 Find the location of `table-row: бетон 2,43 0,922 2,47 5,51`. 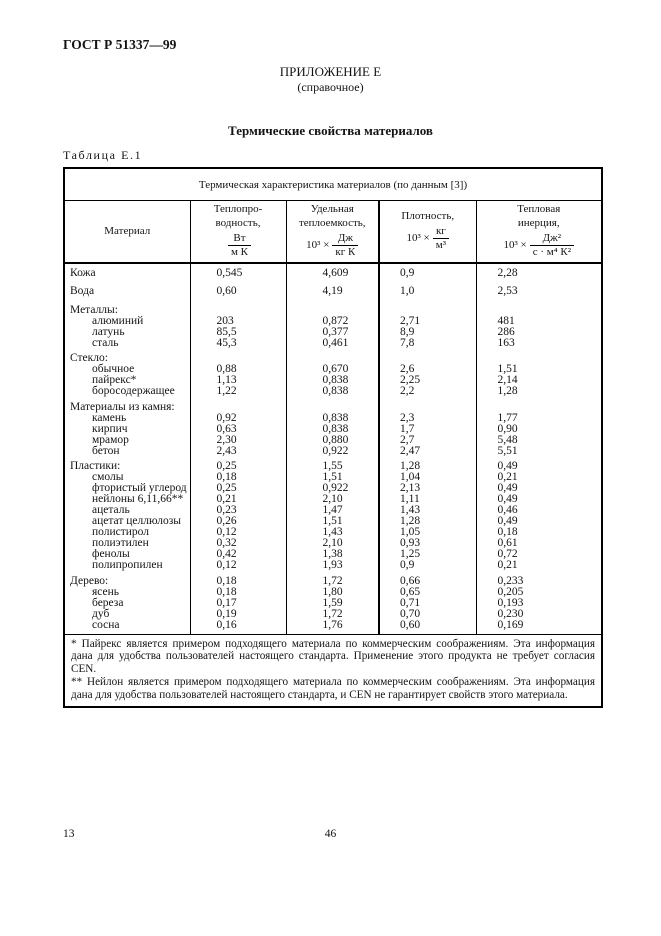

table-row: бетон 2,43 0,922 2,47 5,51 is located at coordinates (333, 451).